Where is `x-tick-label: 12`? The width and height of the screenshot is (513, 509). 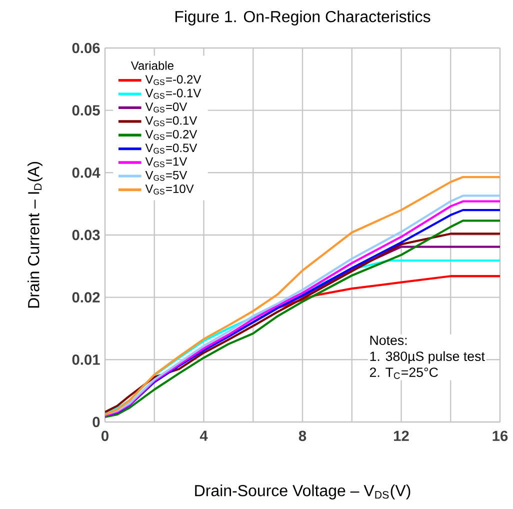 x-tick-label: 12 is located at coordinates (401, 435).